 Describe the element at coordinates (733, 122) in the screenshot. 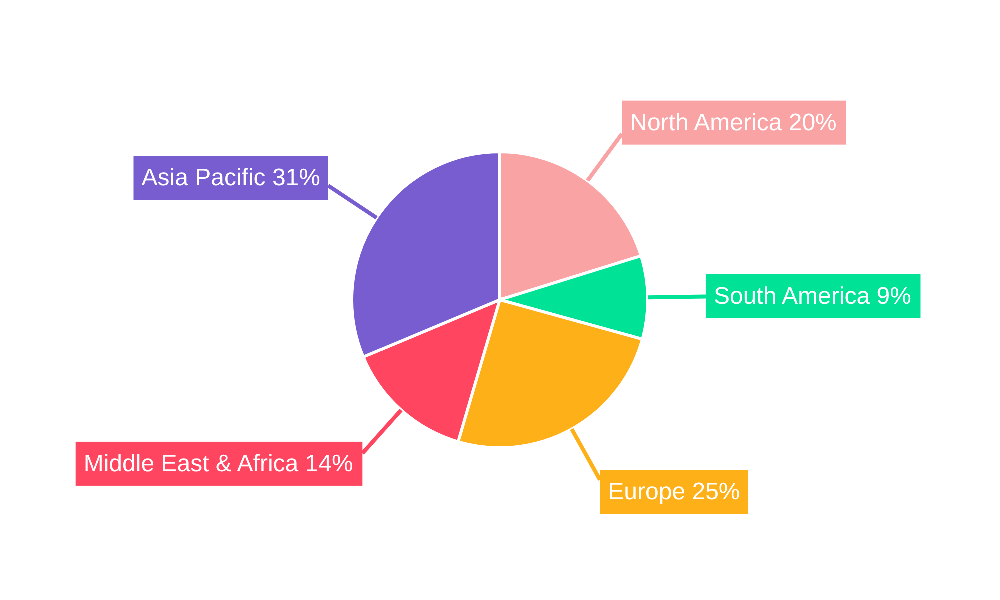

I see `slice-label: North America 20%` at that location.